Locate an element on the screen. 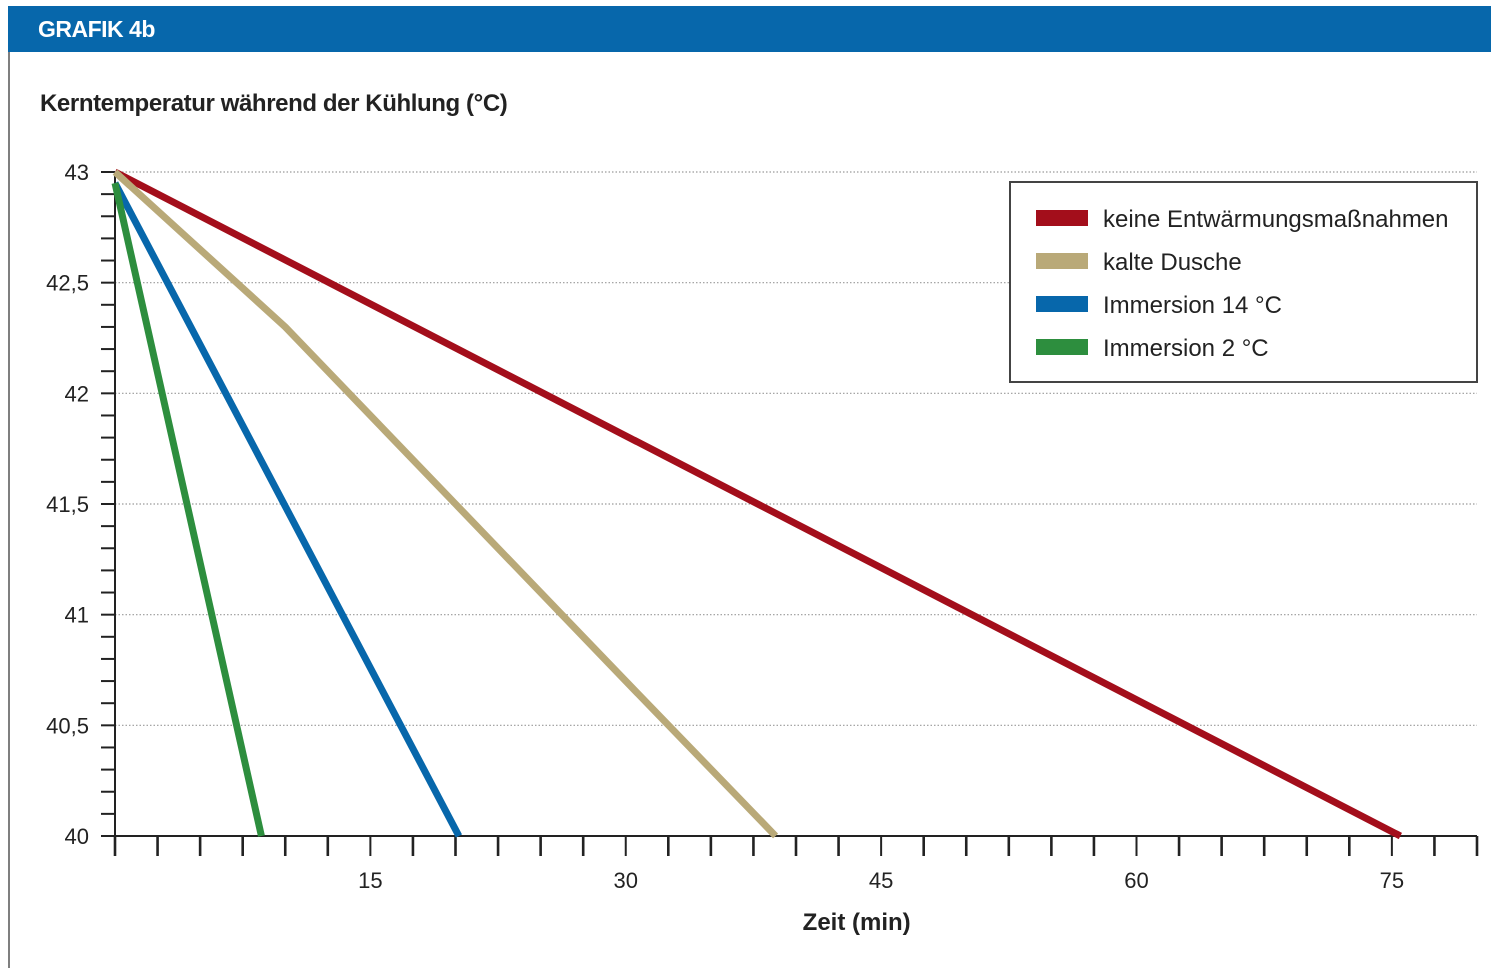 This screenshot has height=968, width=1491. figure-label: GRAFIK 4b is located at coordinates (96, 29).